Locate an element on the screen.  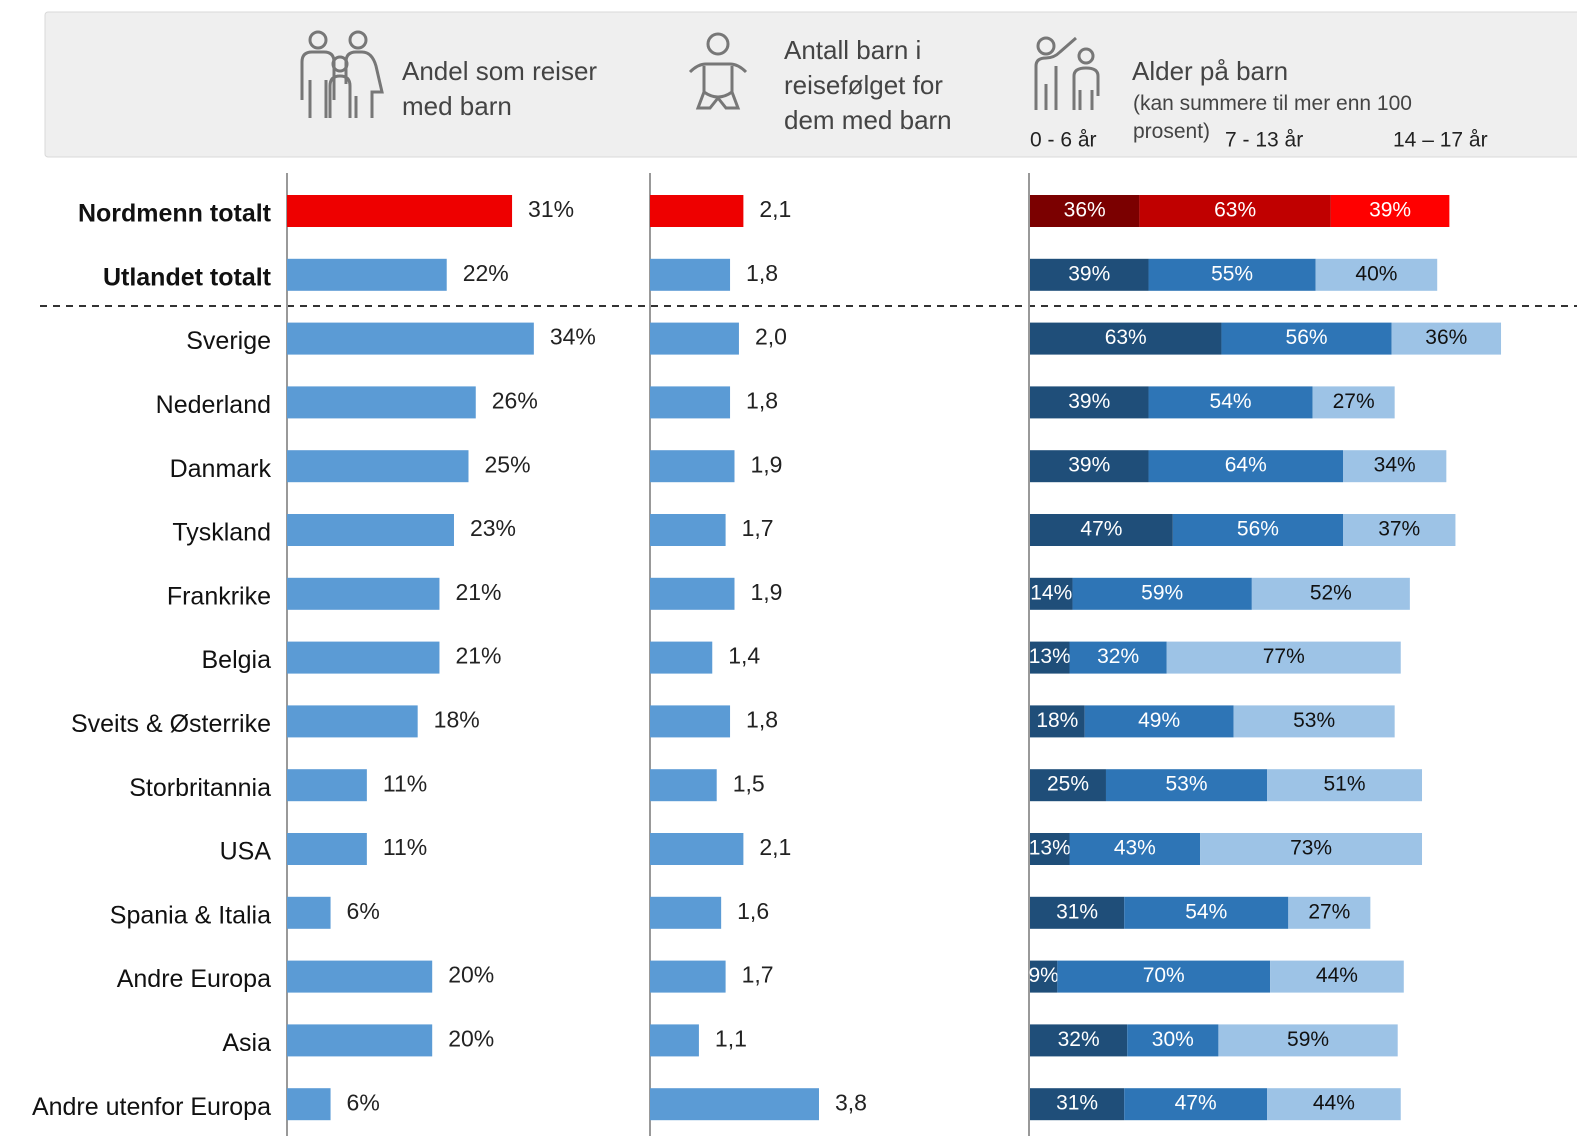
segment-label: 63% is located at coordinates (1235, 210).